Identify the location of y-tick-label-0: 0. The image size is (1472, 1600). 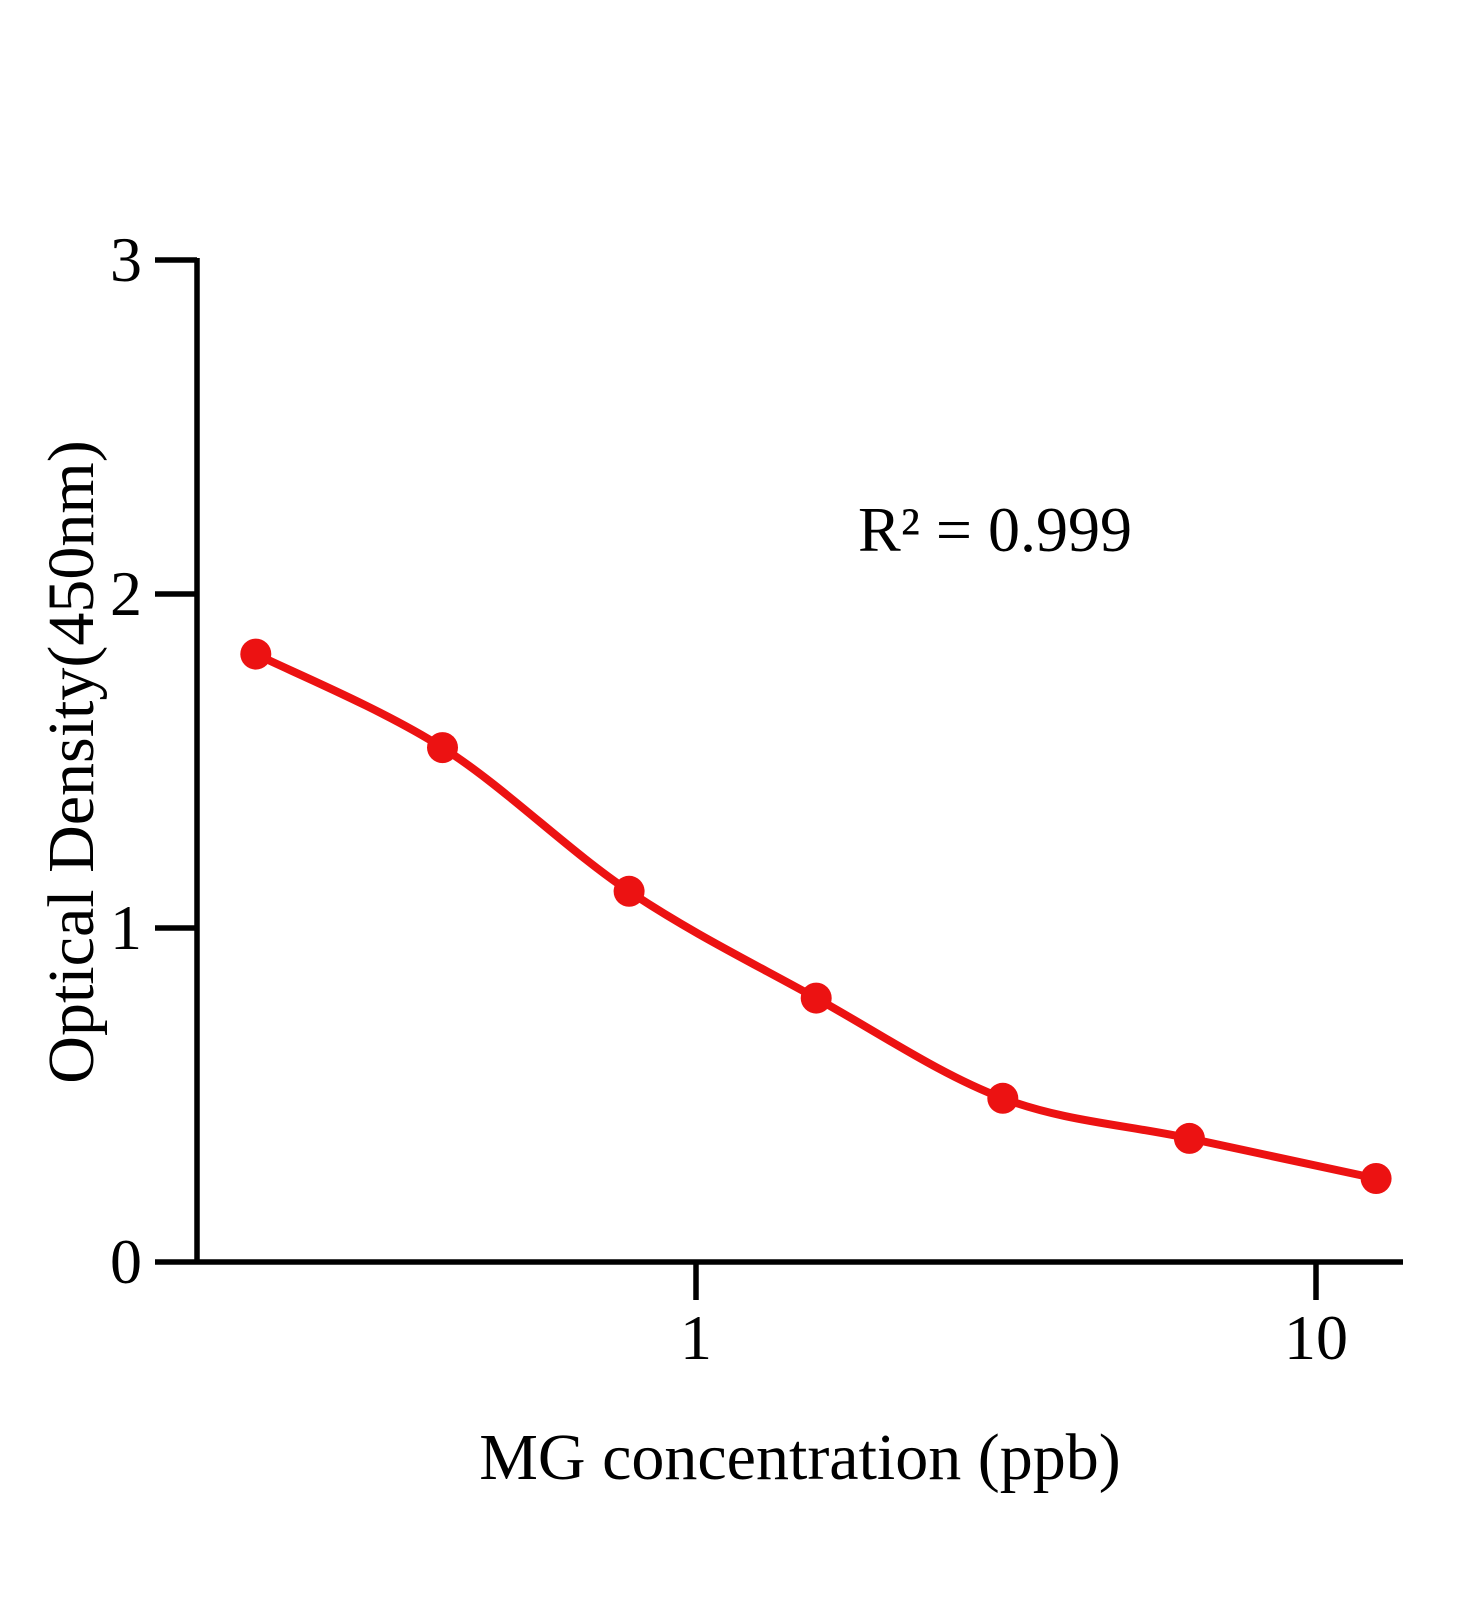
(126, 1261).